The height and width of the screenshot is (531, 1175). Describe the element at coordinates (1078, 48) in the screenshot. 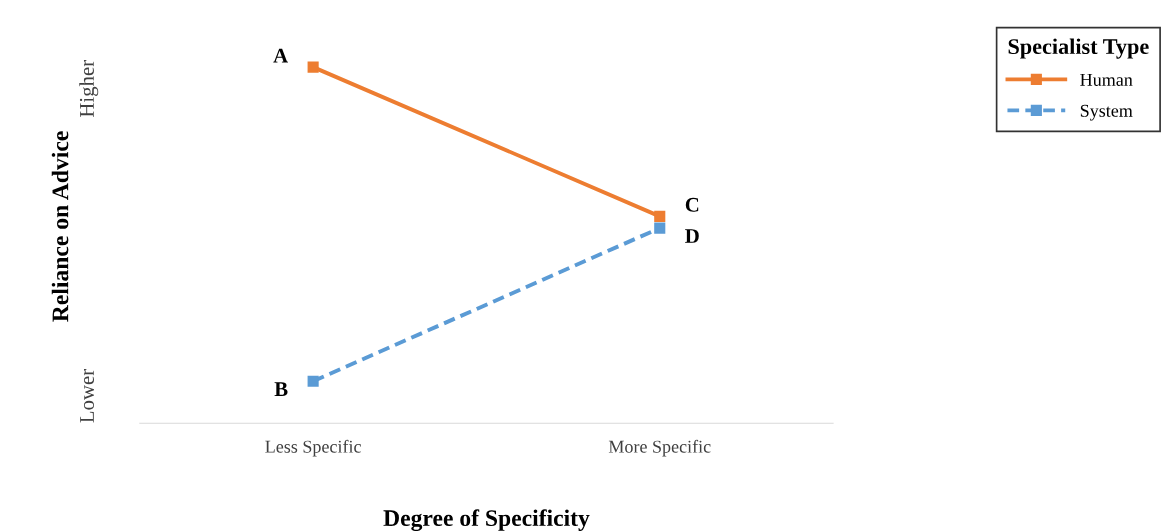

I see `legend-title: Specialist Type` at that location.